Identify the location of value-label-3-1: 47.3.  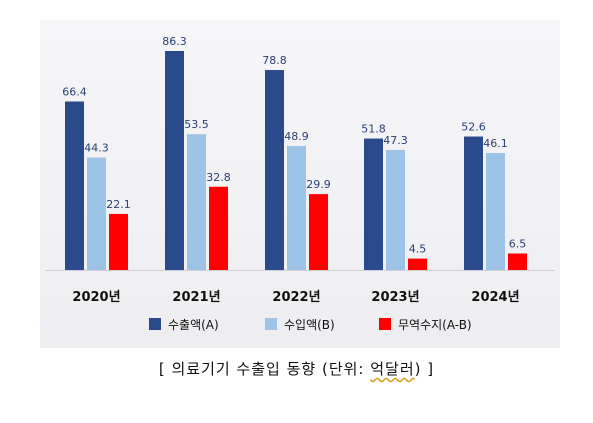
(395, 140).